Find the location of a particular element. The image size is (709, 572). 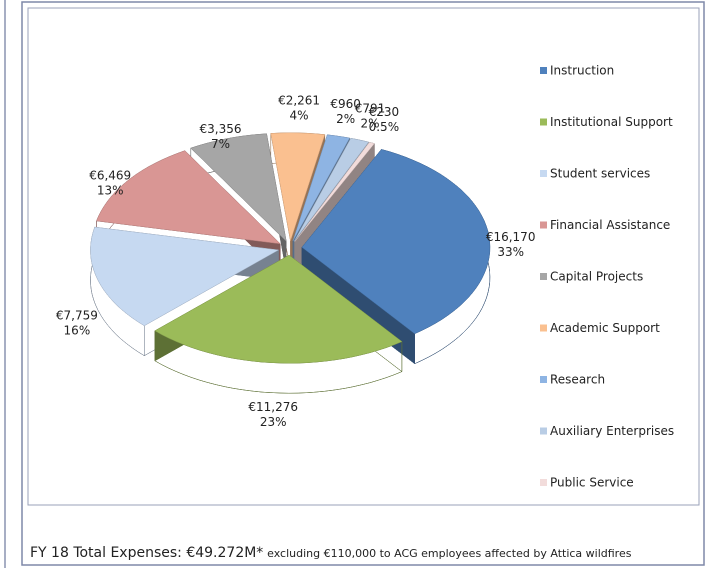

legend-label: Capital Projects is located at coordinates (596, 277).